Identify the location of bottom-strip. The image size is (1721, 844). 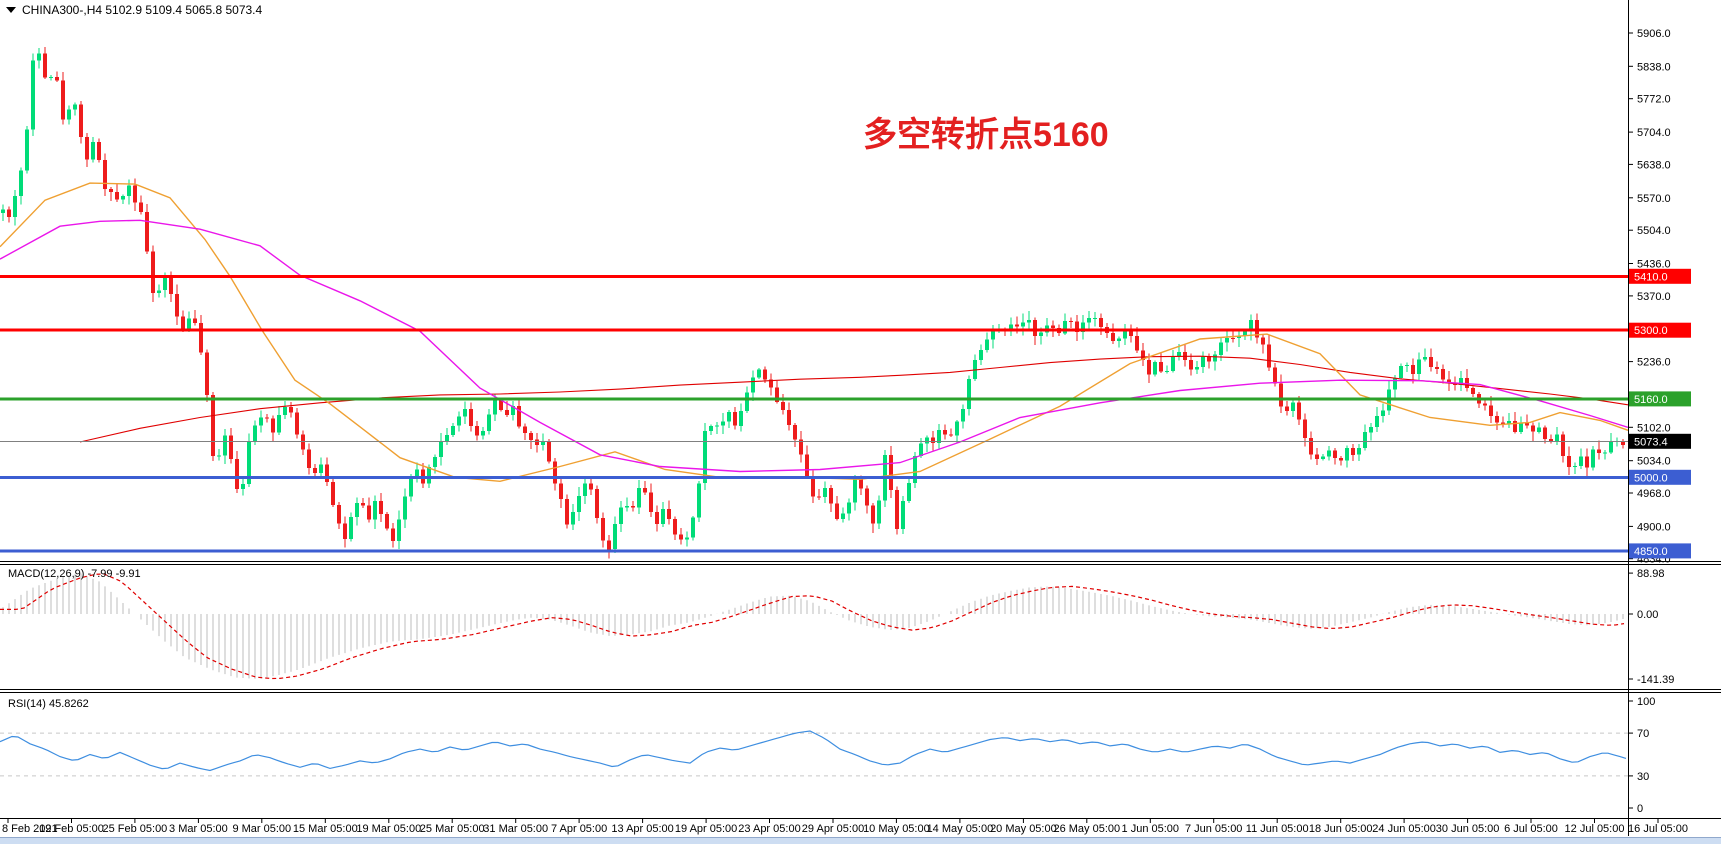
(860, 837).